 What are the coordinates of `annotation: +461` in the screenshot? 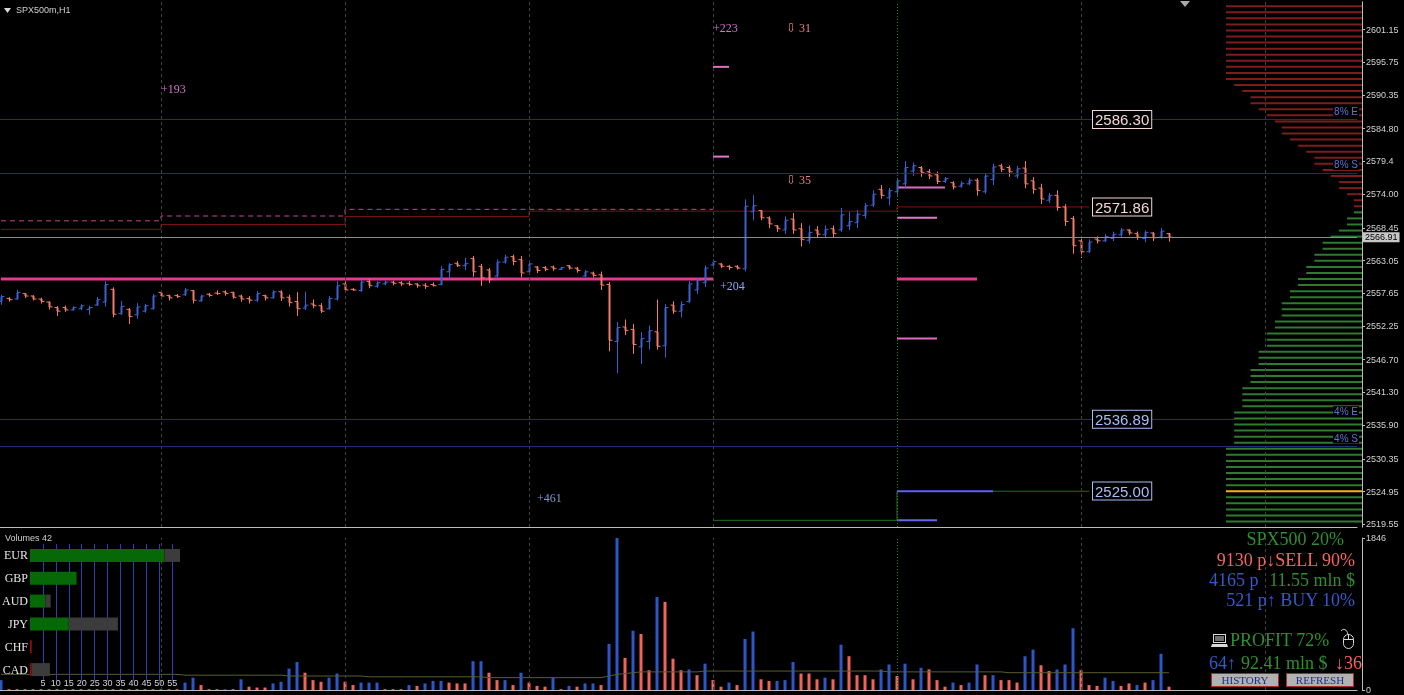 It's located at (549, 498).